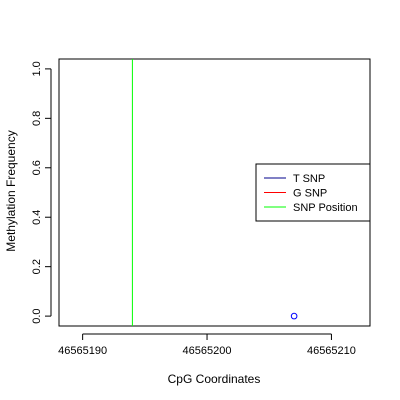 This screenshot has height=400, width=400. I want to click on legend-label: T SNP, so click(309, 179).